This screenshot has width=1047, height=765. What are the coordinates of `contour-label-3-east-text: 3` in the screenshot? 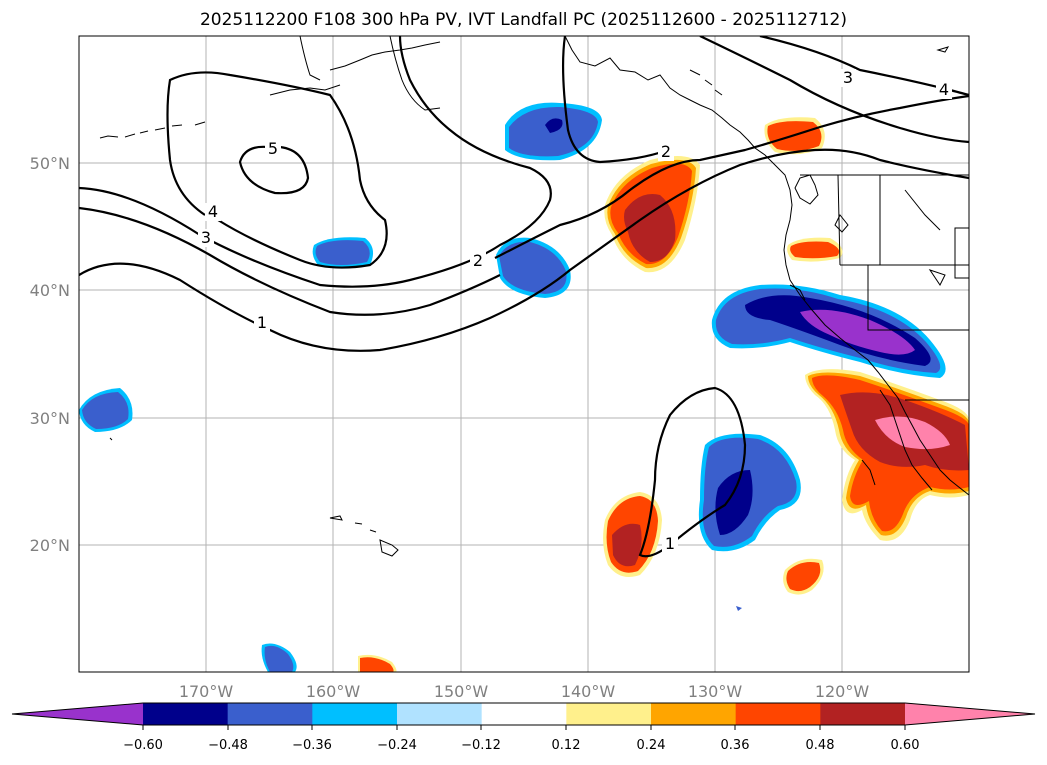 It's located at (848, 77).